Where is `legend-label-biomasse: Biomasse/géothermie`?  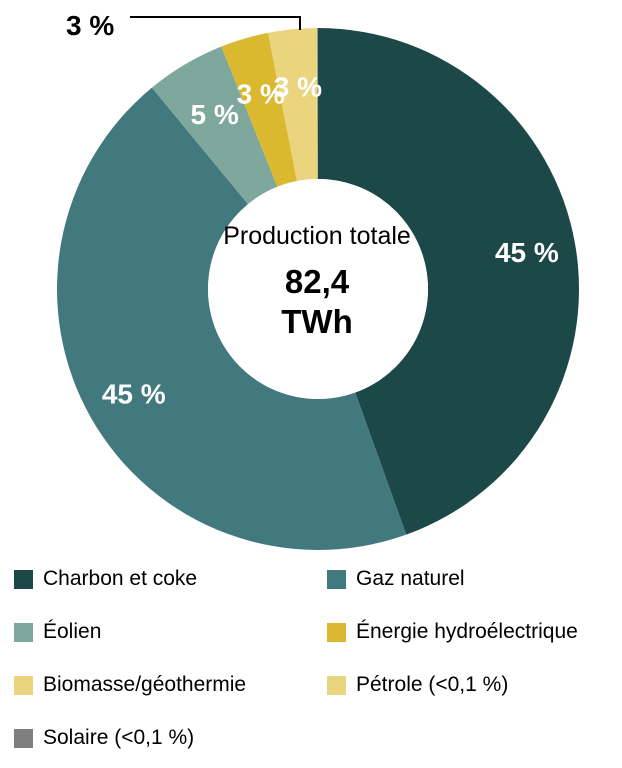 legend-label-biomasse: Biomasse/géothermie is located at coordinates (145, 684).